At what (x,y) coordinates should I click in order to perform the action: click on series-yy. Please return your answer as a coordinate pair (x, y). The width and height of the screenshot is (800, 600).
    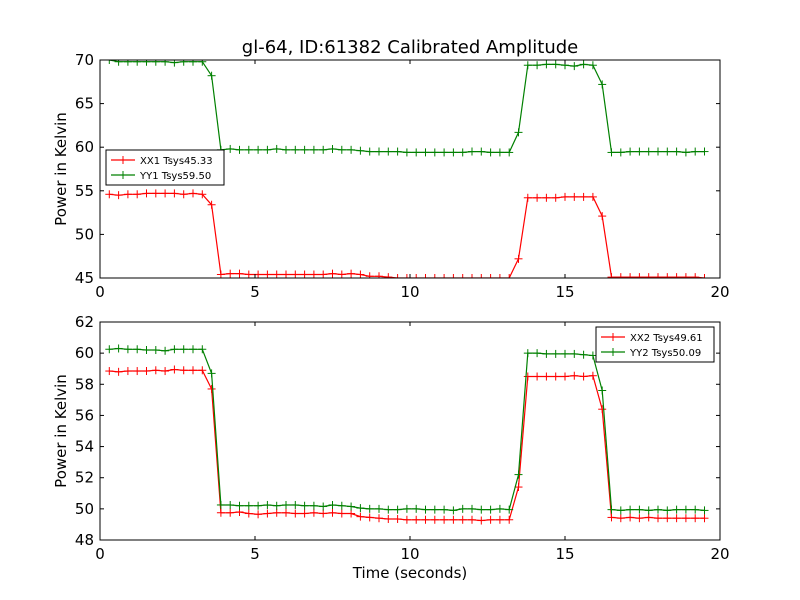
    Looking at the image, I should click on (407, 108).